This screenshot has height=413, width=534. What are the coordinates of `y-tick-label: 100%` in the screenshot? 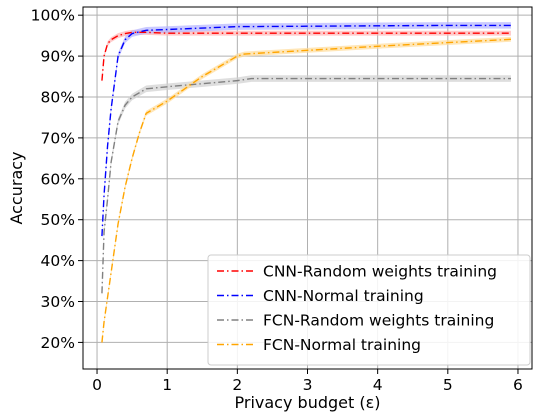 It's located at (53, 16).